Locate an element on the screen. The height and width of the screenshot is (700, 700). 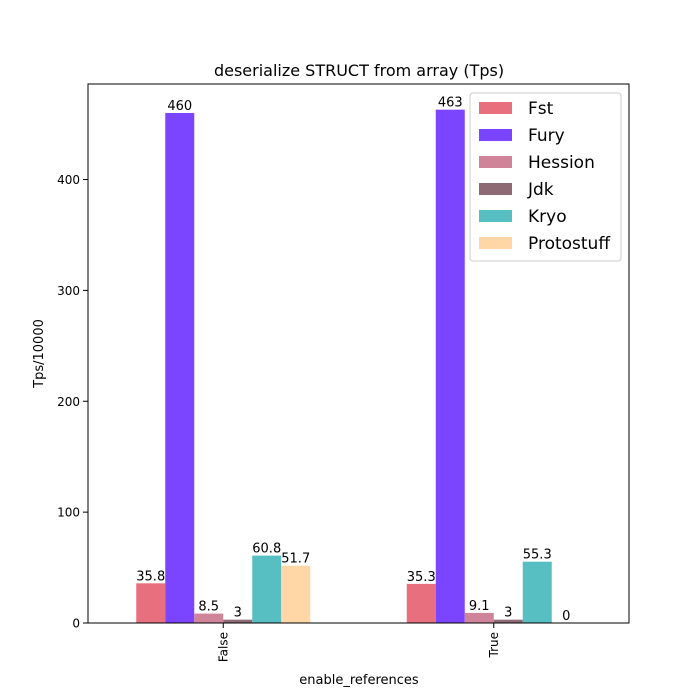
legend-swatch-hession is located at coordinates (495, 162).